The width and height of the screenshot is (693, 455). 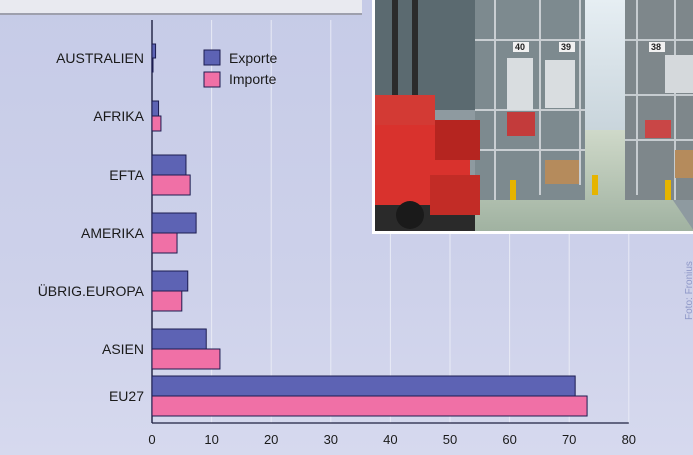 What do you see at coordinates (91, 290) in the screenshot?
I see `category-label: ÜBRIG.EUROPA` at bounding box center [91, 290].